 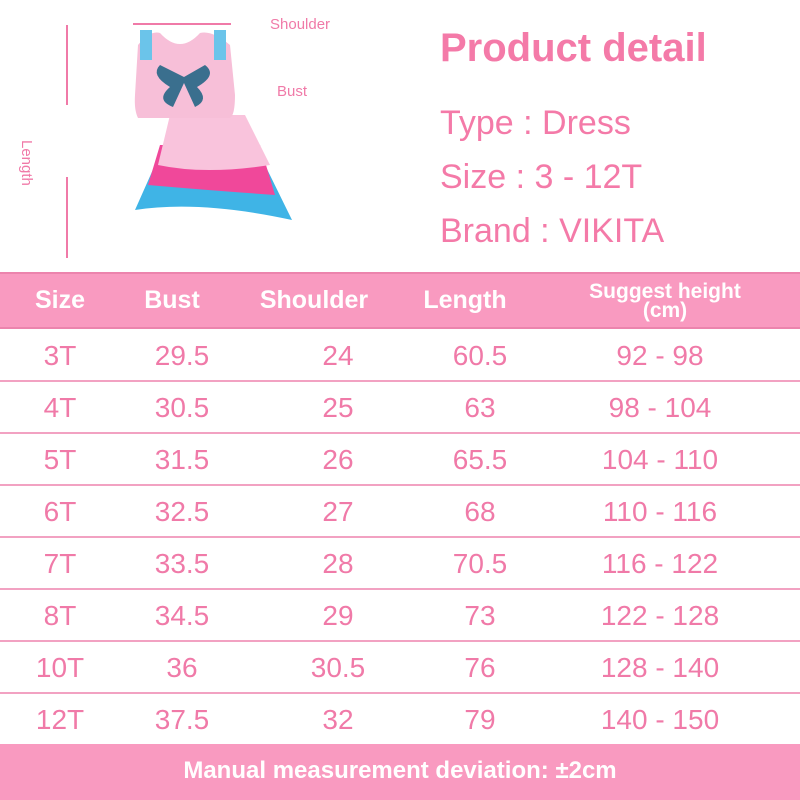 What do you see at coordinates (338, 667) in the screenshot?
I see `cell-shoulder: 30.5` at bounding box center [338, 667].